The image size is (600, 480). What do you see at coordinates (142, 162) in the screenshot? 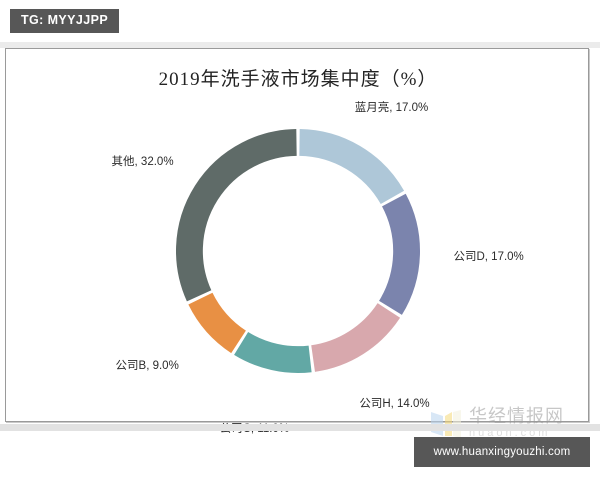
I see `slice-label: 其他, 32.0%` at bounding box center [142, 162].